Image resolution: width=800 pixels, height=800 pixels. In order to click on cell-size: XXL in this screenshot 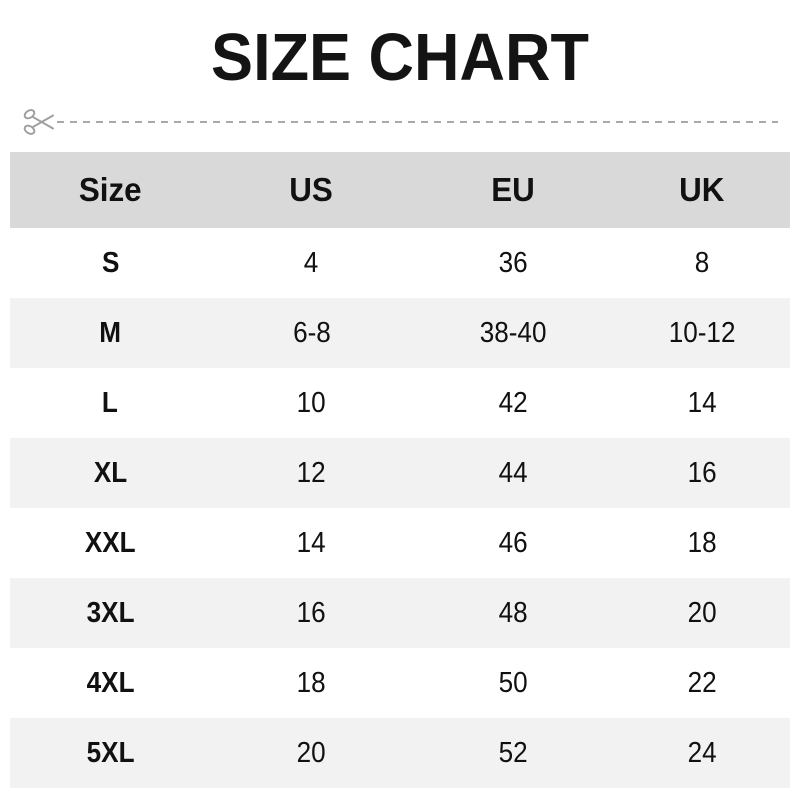, I will do `click(110, 542)`.